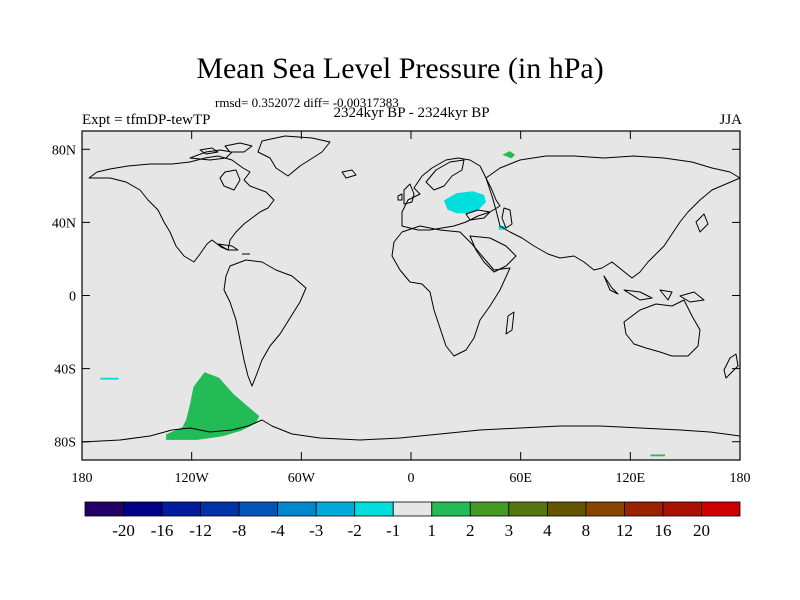  What do you see at coordinates (412, 520) in the screenshot?
I see `colorbar: -20 -16 -12 -8 -4 -3 -2 -1 1 2 3 4 8 12 16 20` at bounding box center [412, 520].